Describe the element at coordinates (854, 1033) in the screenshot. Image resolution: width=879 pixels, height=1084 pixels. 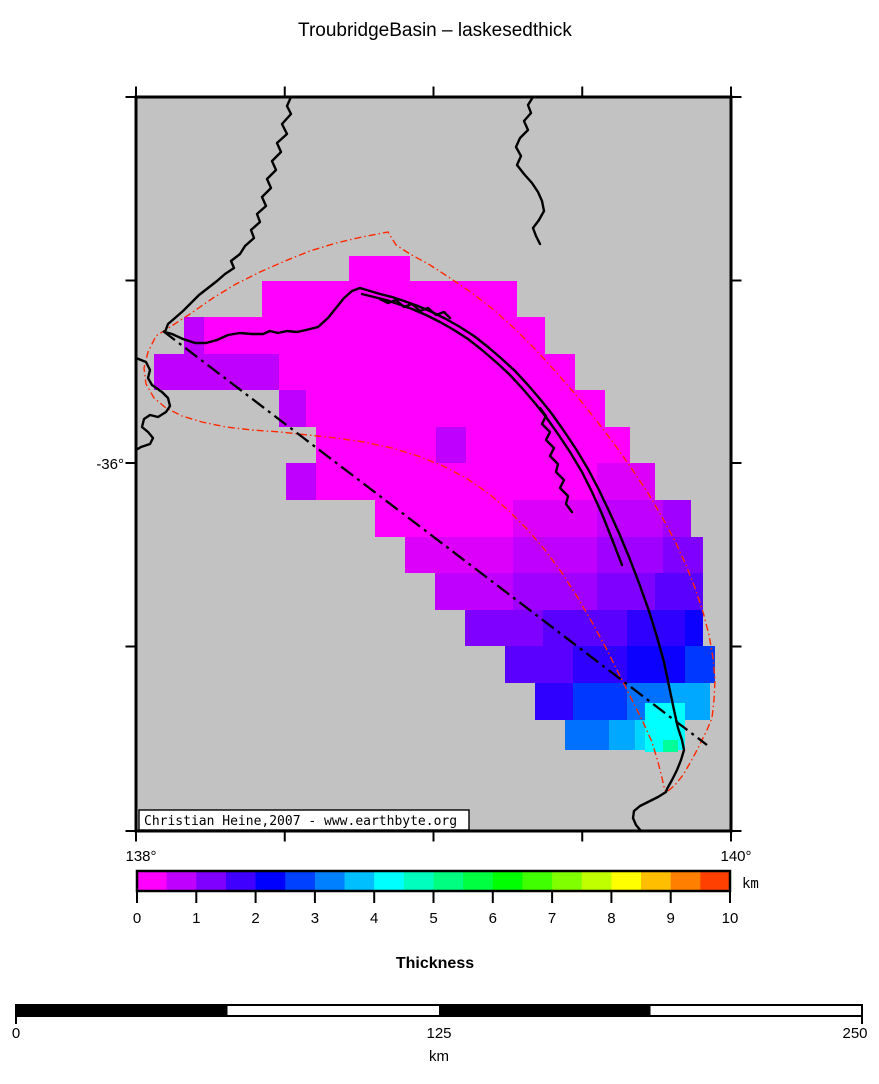
I see `scalebar-label: 250` at that location.